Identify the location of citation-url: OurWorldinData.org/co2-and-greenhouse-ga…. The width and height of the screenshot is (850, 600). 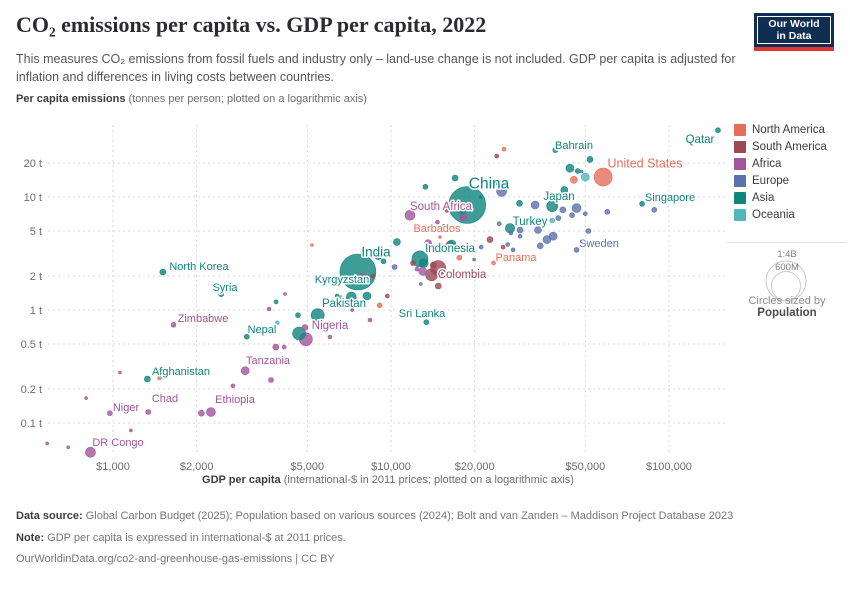
(175, 559).